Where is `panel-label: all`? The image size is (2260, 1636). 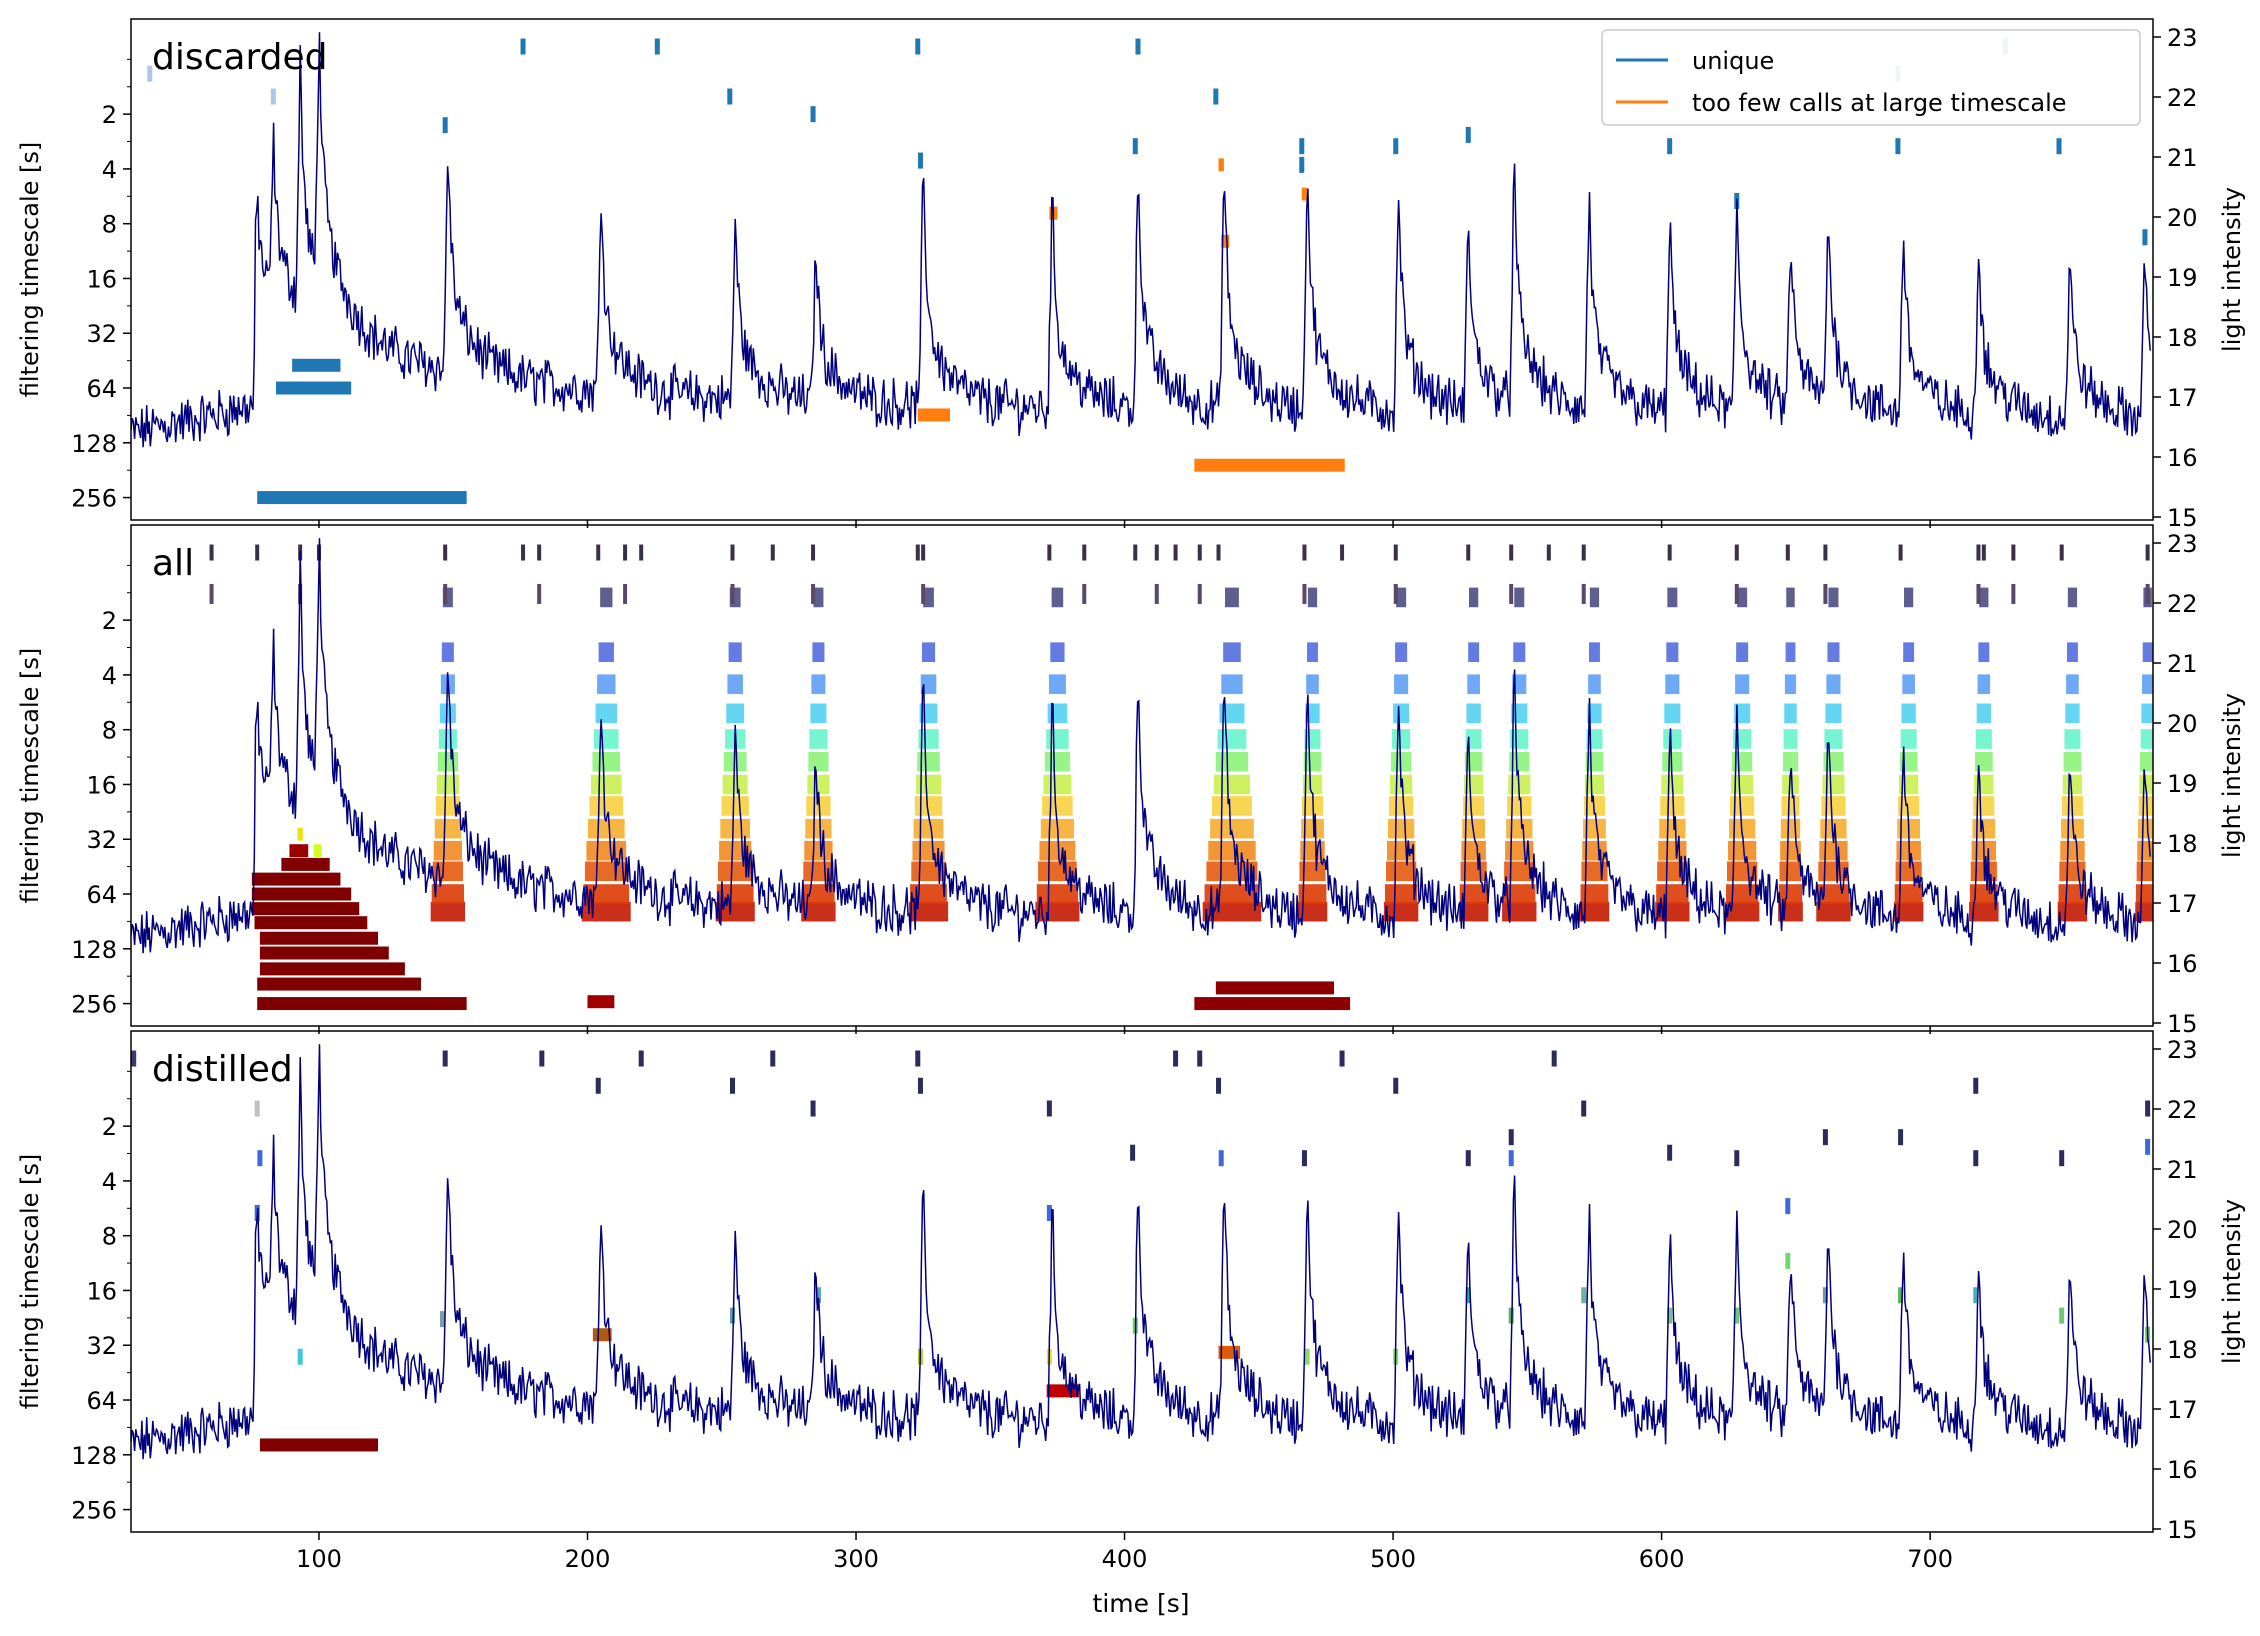 panel-label: all is located at coordinates (173, 563).